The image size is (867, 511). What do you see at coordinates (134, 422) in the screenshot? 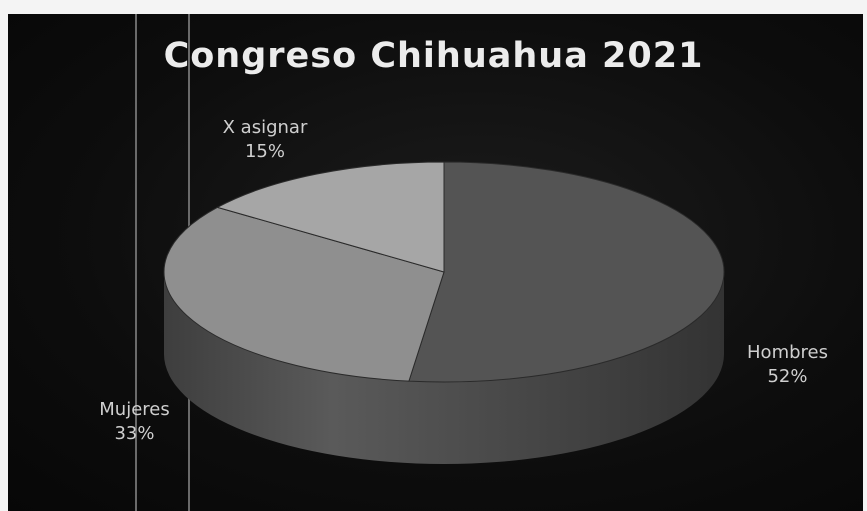
I see `label-mujeres: Mujeres 33%` at bounding box center [134, 422].